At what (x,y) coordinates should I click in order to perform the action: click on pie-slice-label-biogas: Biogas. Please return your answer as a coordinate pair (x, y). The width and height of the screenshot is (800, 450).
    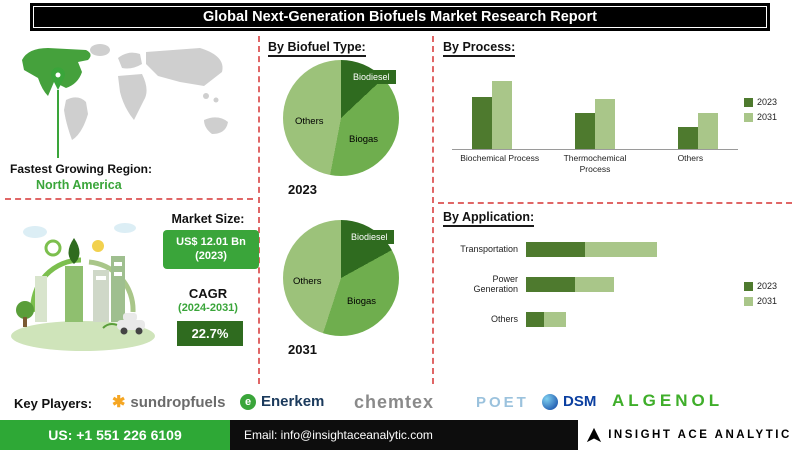
    Looking at the image, I should click on (364, 139).